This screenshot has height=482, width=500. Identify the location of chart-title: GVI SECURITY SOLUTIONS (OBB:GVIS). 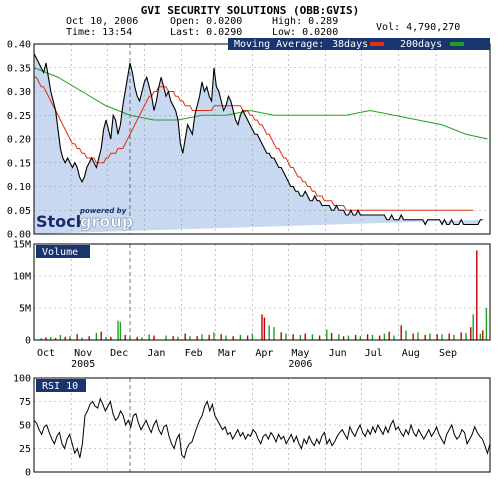
(250, 10).